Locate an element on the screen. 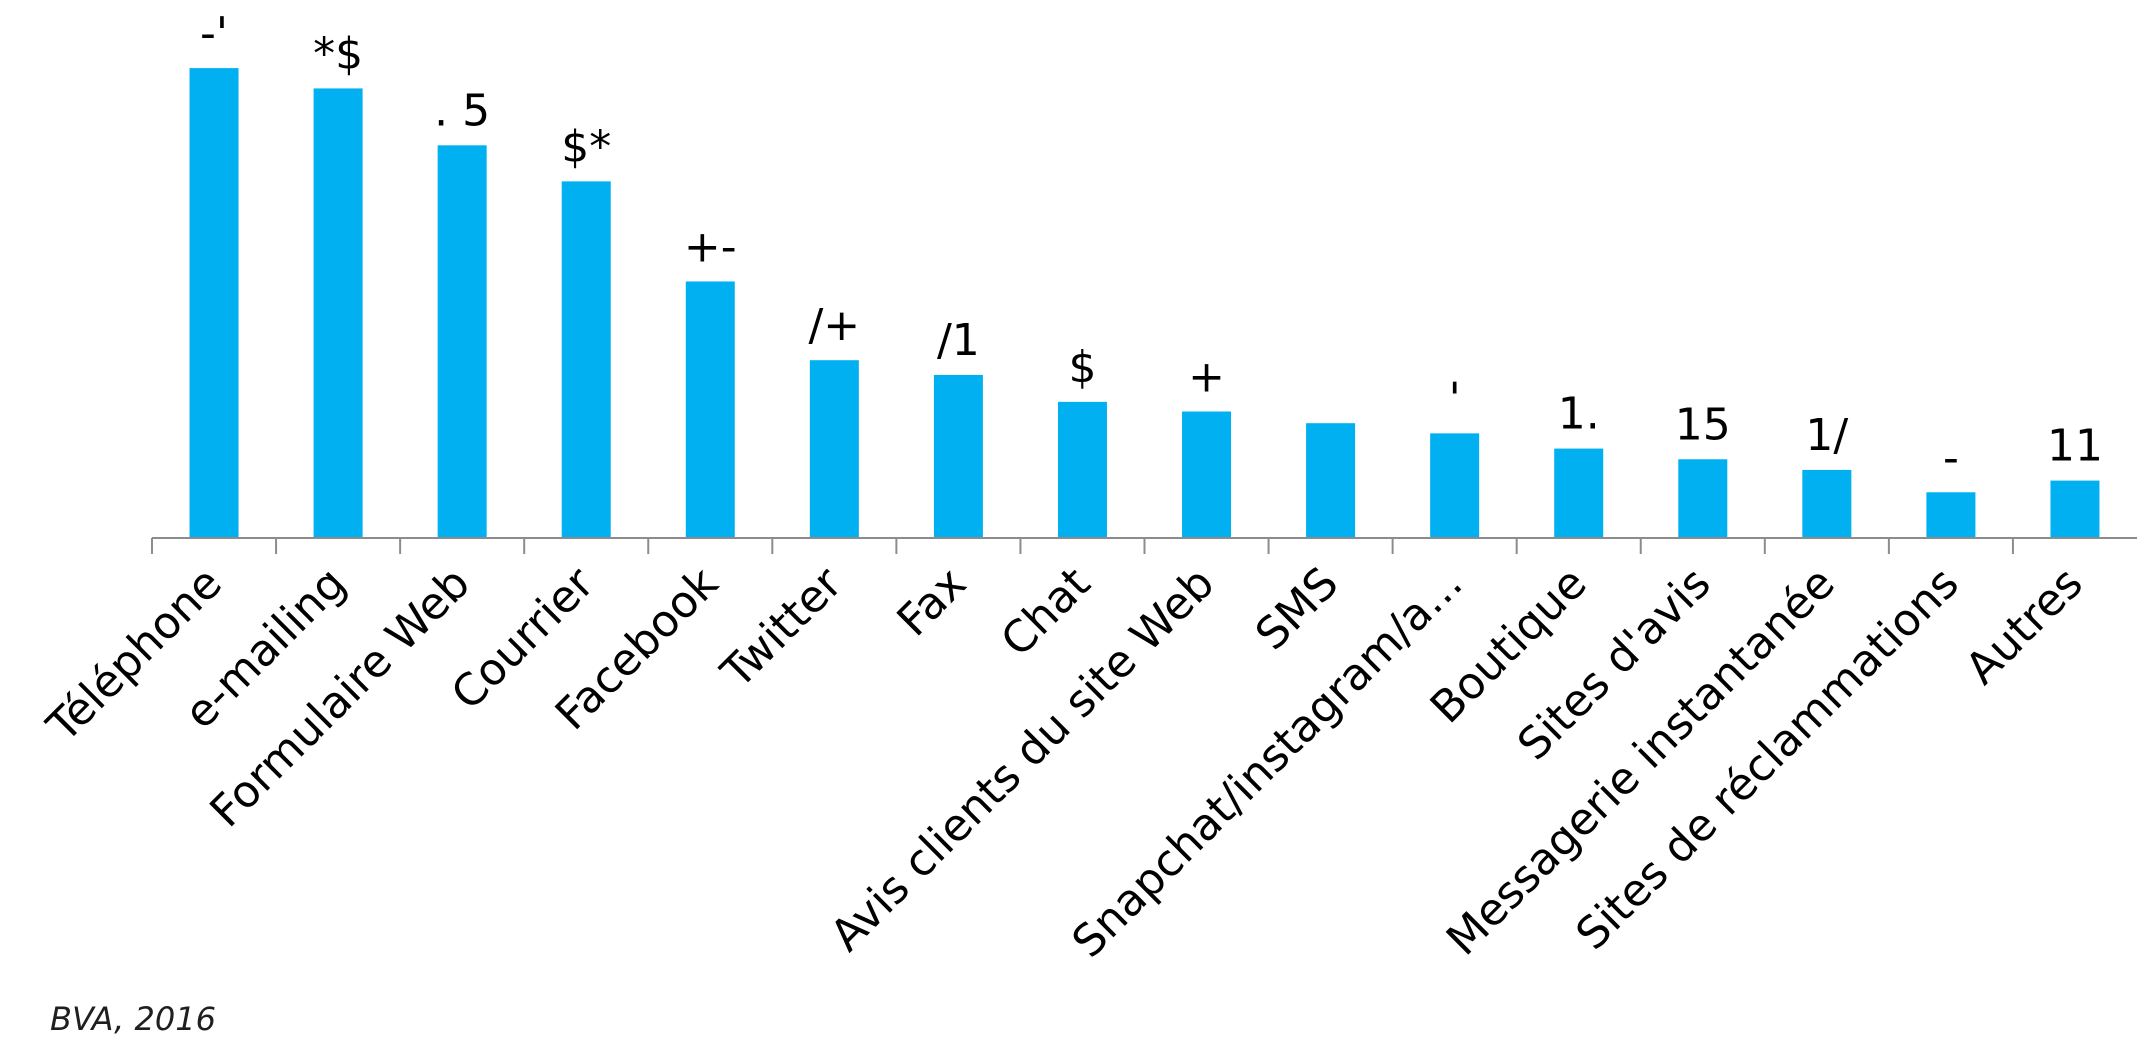 This screenshot has height=1045, width=2137. category-label-15: Autres is located at coordinates (2024, 626).